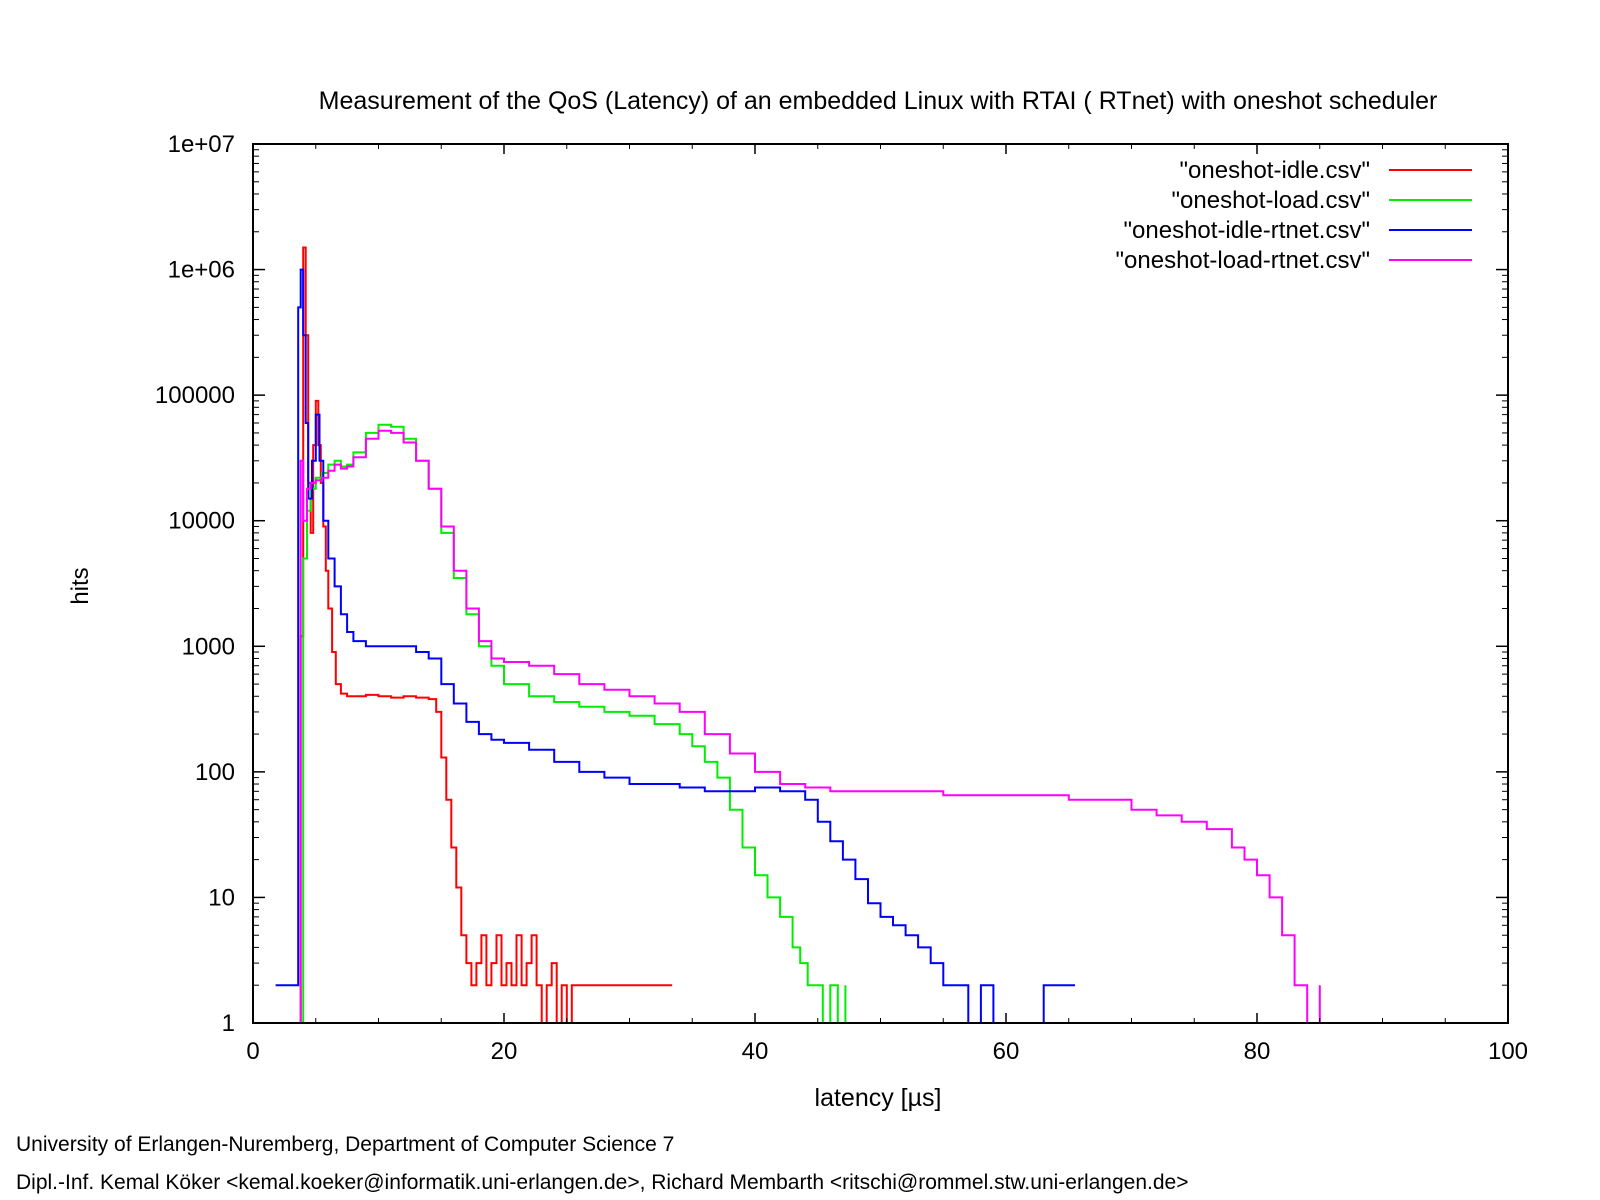 This screenshot has height=1200, width=1600. Describe the element at coordinates (1275, 170) in the screenshot. I see `legend-label: "oneshot-idle.csv"` at that location.